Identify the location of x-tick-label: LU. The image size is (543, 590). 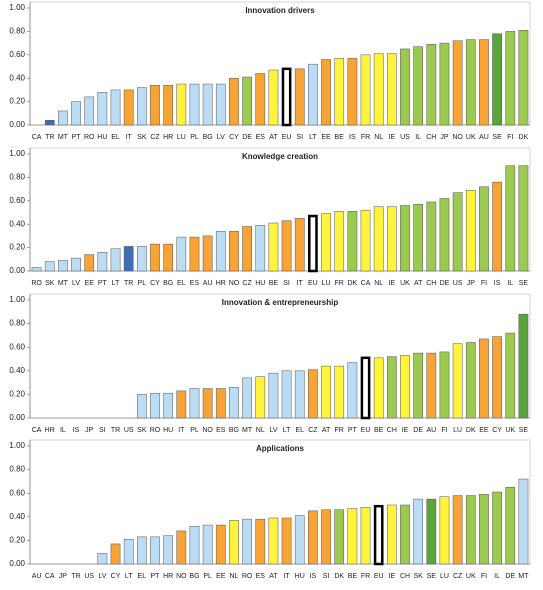
(457, 430).